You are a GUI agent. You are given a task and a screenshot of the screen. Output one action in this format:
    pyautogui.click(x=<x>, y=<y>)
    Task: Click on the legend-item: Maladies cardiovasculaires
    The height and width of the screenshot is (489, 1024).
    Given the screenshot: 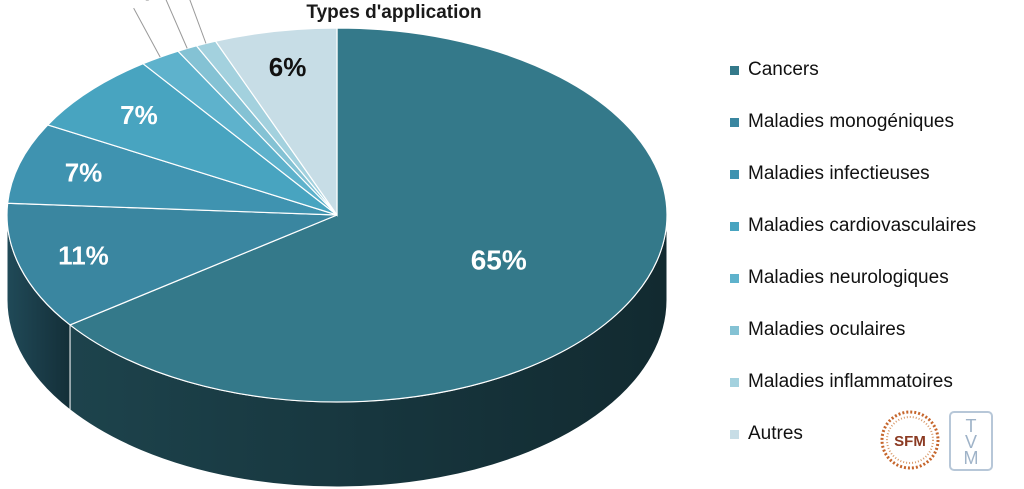 What is the action you would take?
    pyautogui.click(x=853, y=226)
    